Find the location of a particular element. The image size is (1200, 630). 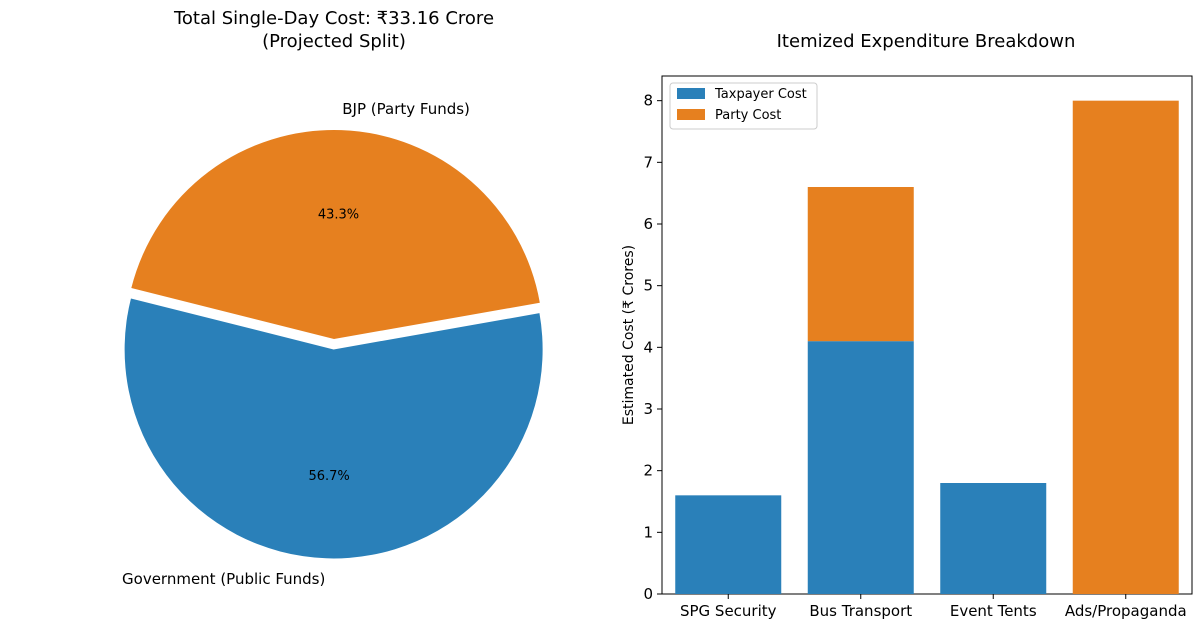

bar-title: Itemized Expenditure Breakdown is located at coordinates (926, 41).